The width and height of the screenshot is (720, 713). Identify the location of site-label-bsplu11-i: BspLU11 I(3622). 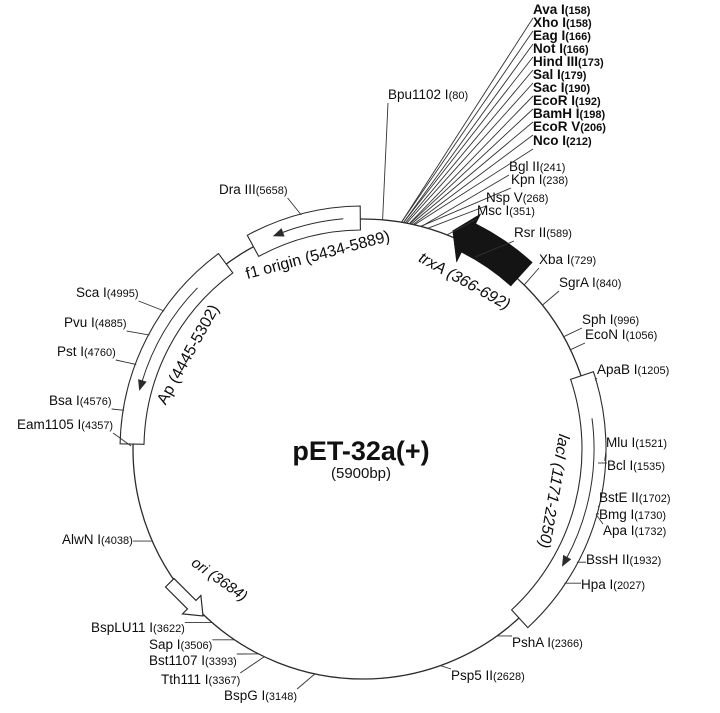
(138, 628).